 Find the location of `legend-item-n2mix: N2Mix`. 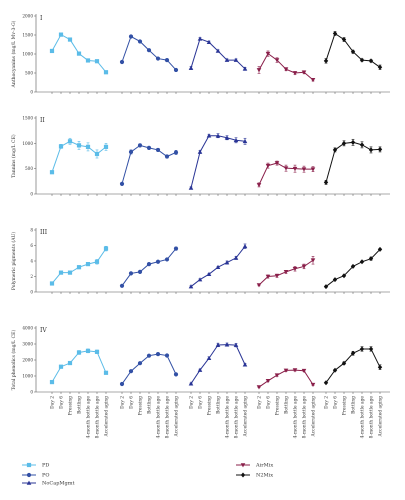

legend-item-n2mix: N2Mix is located at coordinates (254, 475).